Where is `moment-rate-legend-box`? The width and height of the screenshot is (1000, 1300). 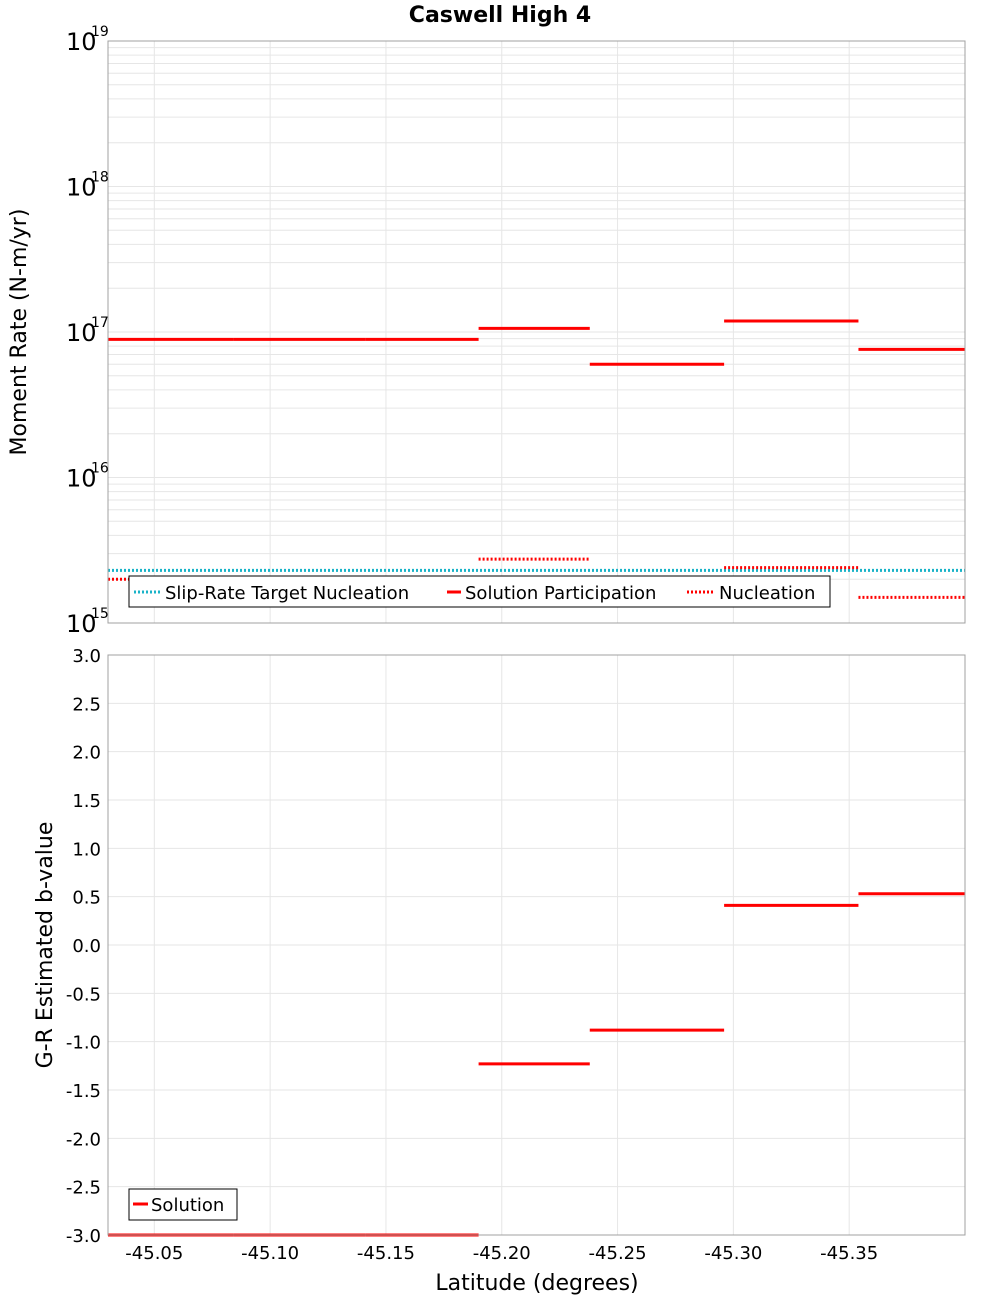 moment-rate-legend-box is located at coordinates (479, 591).